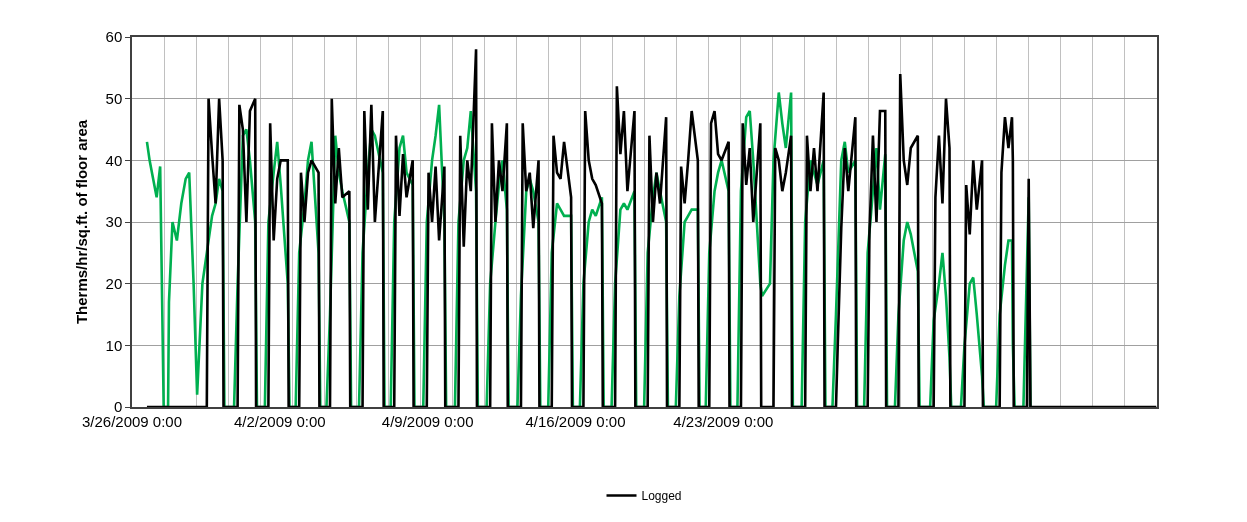 The image size is (1247, 522). What do you see at coordinates (114, 283) in the screenshot?
I see `y-tick-label: 20` at bounding box center [114, 283].